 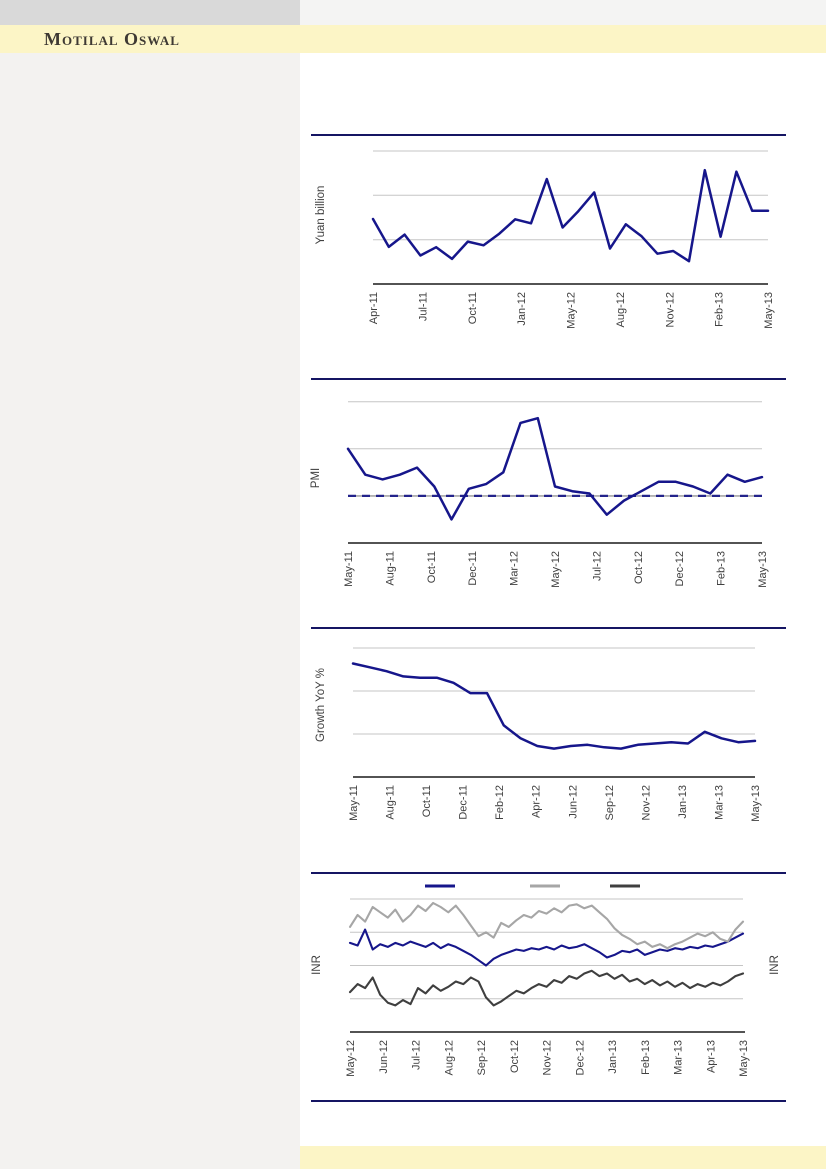 I want to click on y-axis-label: PMI, so click(x=316, y=478).